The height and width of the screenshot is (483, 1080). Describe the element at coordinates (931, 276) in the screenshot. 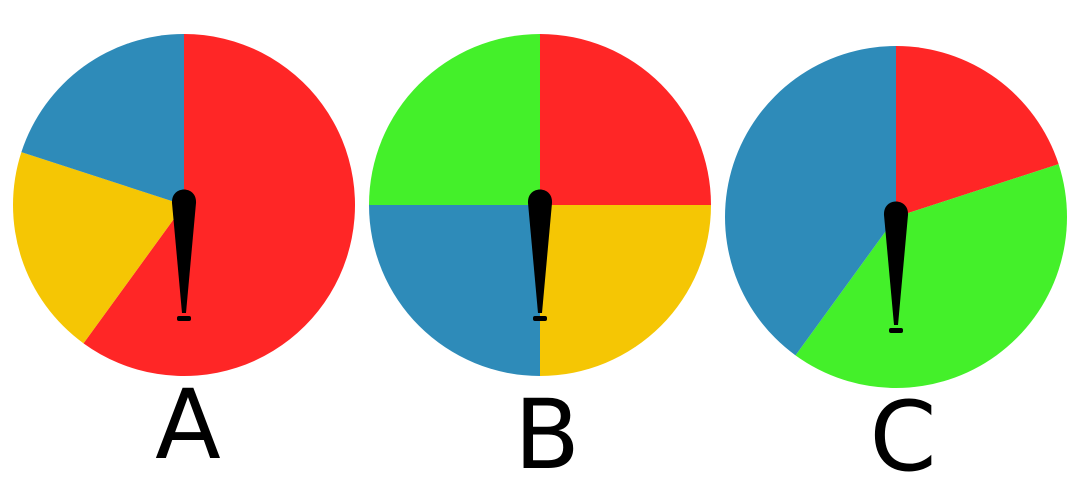

I see `spinner-c-sector-green` at that location.